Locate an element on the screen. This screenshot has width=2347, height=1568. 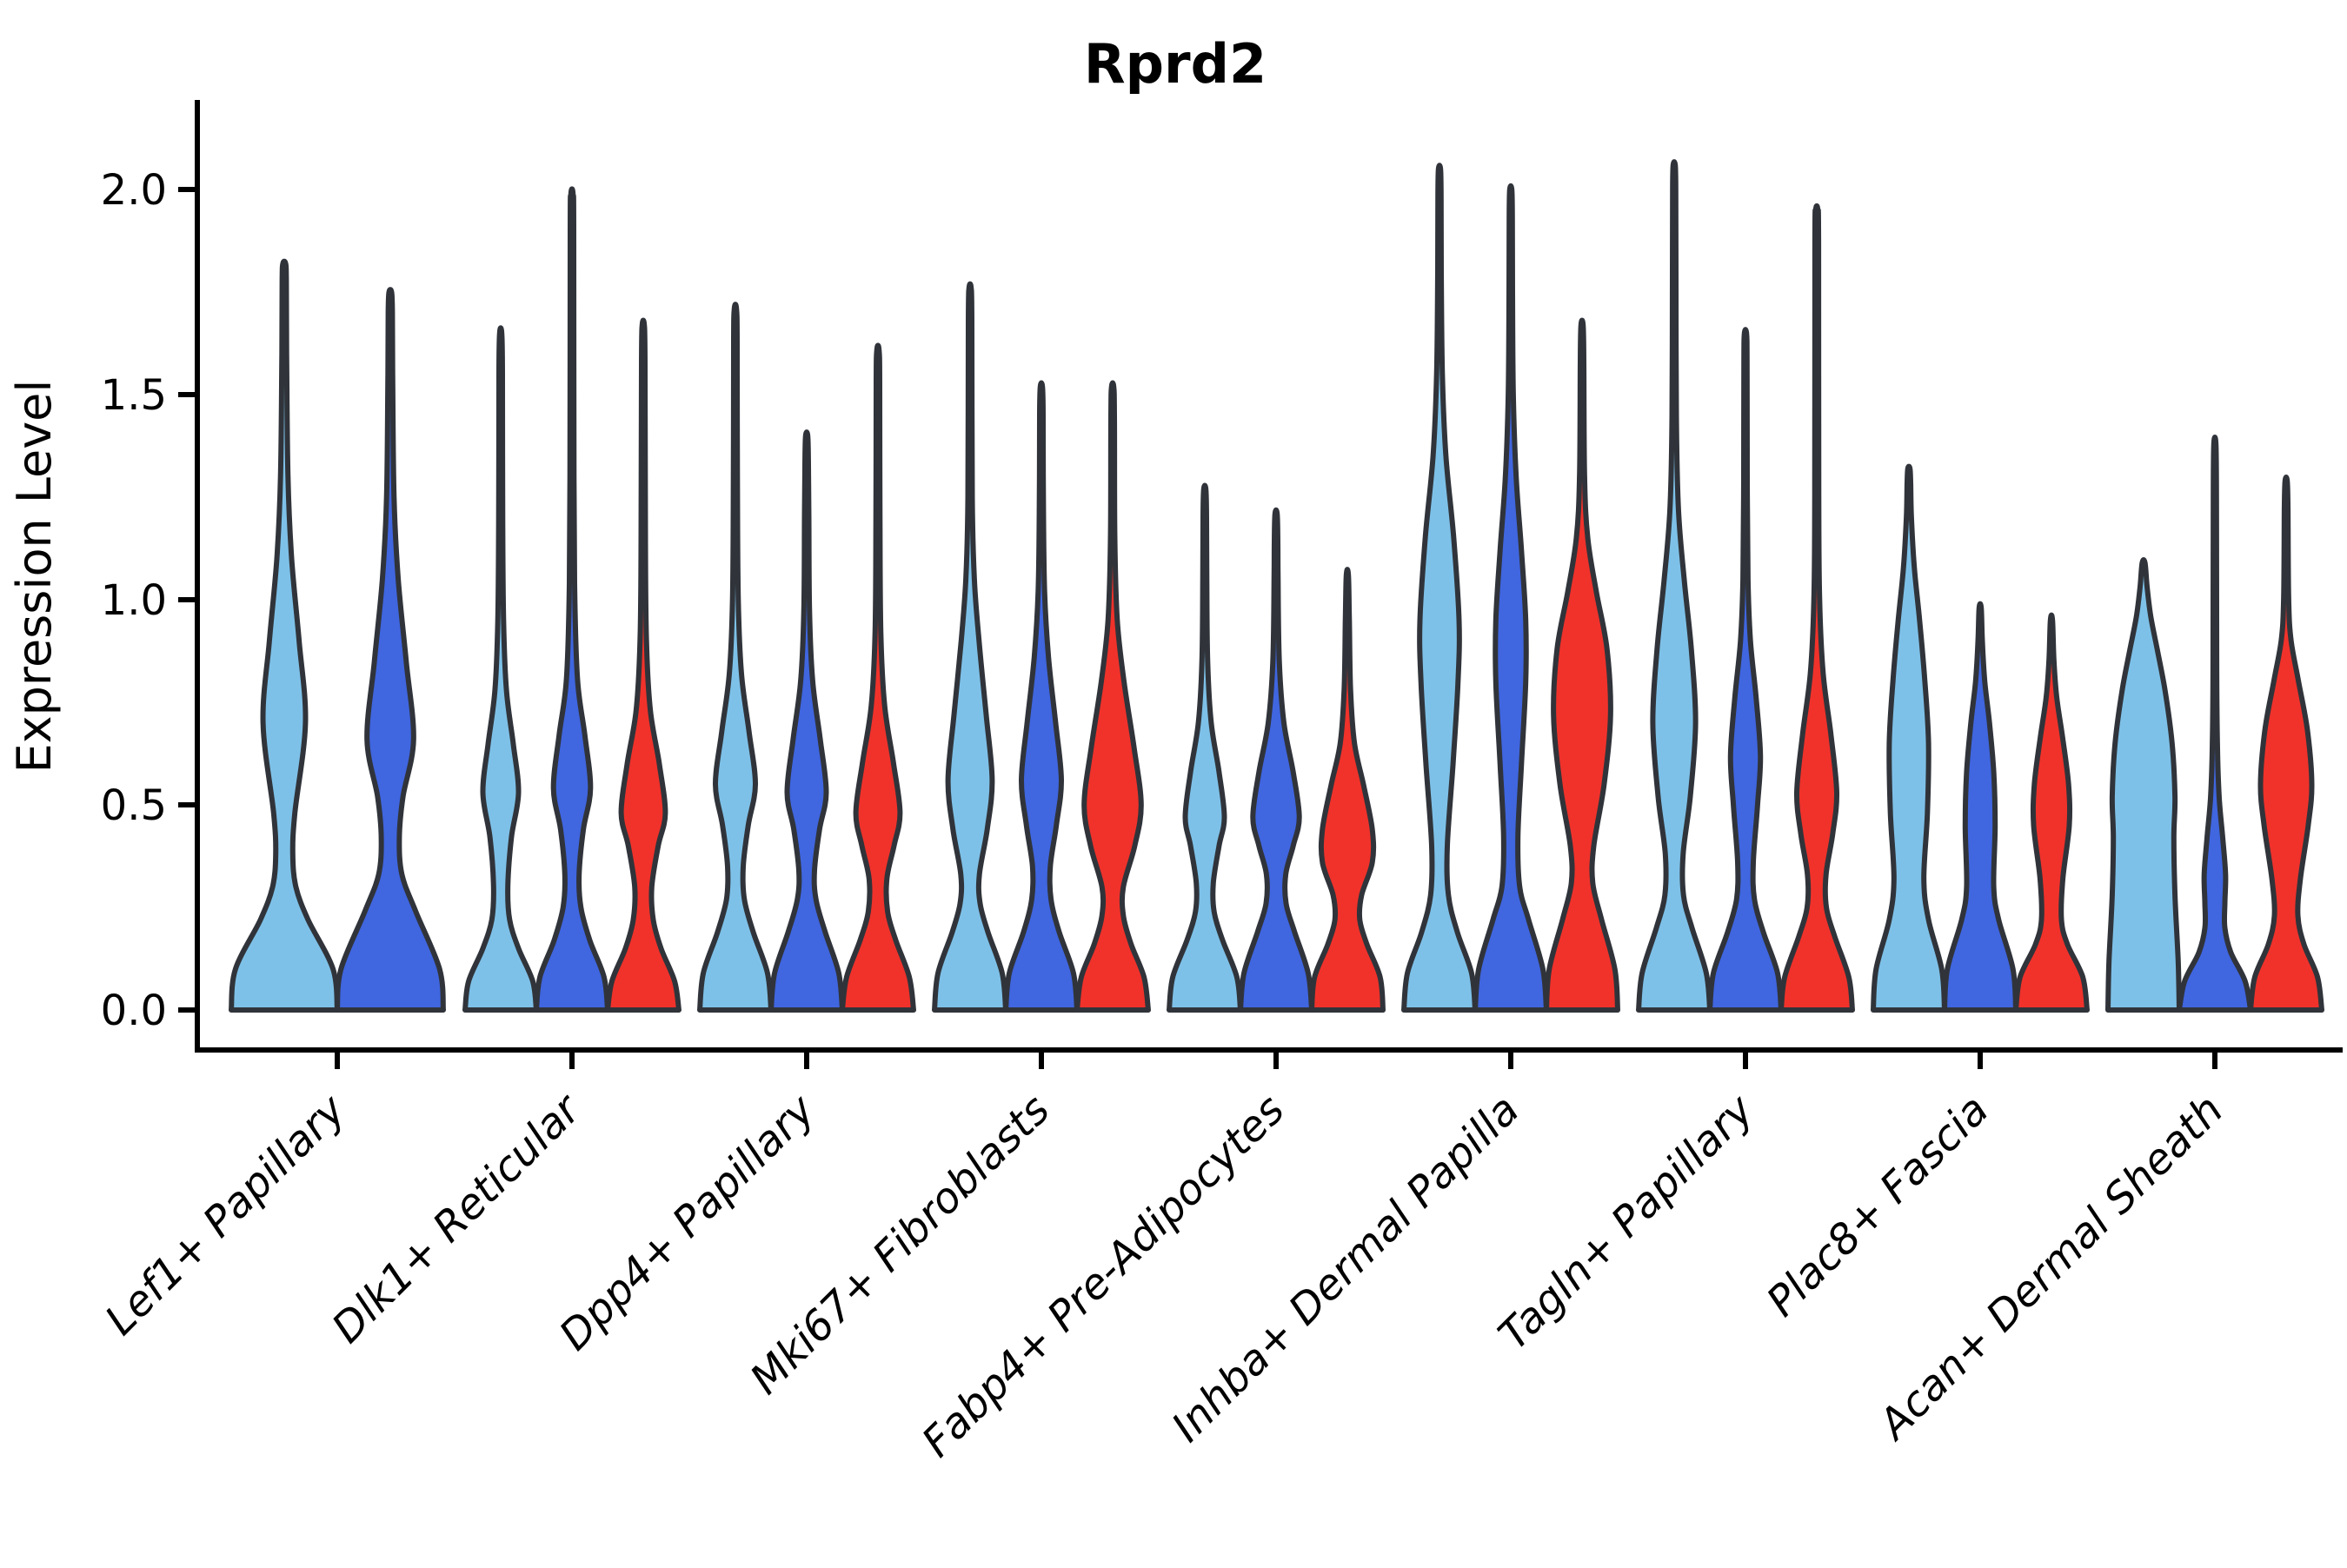
violin-tagln-light_blue is located at coordinates (1674, 586).